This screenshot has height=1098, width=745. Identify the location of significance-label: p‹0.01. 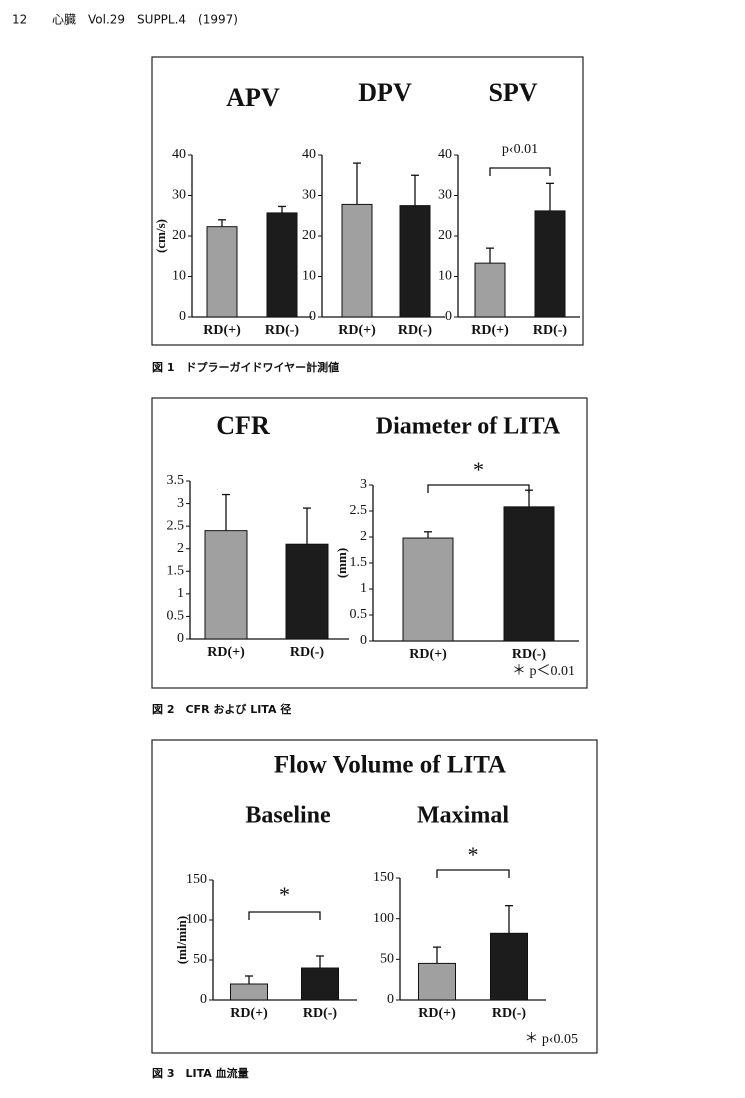
(520, 149).